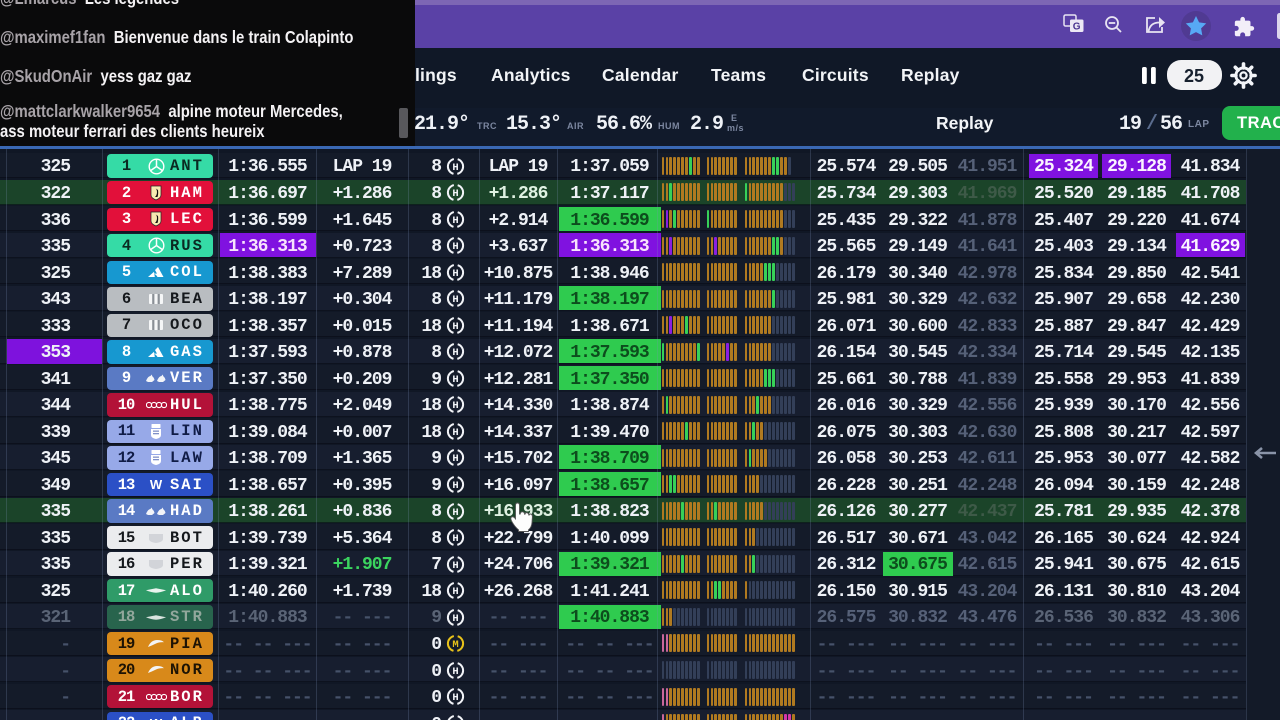  What do you see at coordinates (1077, 27) in the screenshot?
I see `svg-text: G` at bounding box center [1077, 27].